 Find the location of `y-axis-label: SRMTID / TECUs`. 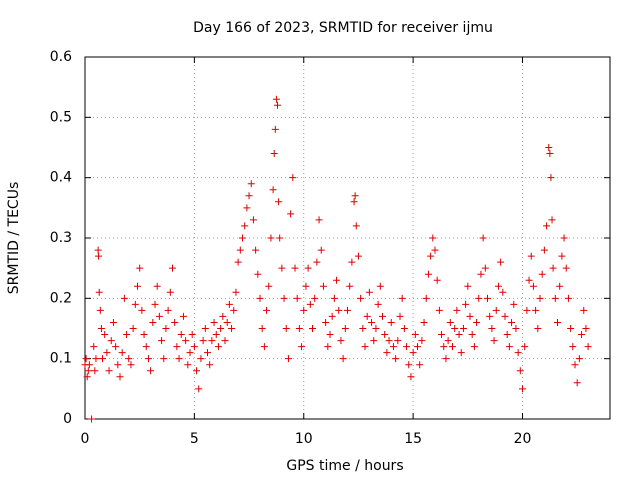

y-axis-label: SRMTID / TECUs is located at coordinates (14, 238).